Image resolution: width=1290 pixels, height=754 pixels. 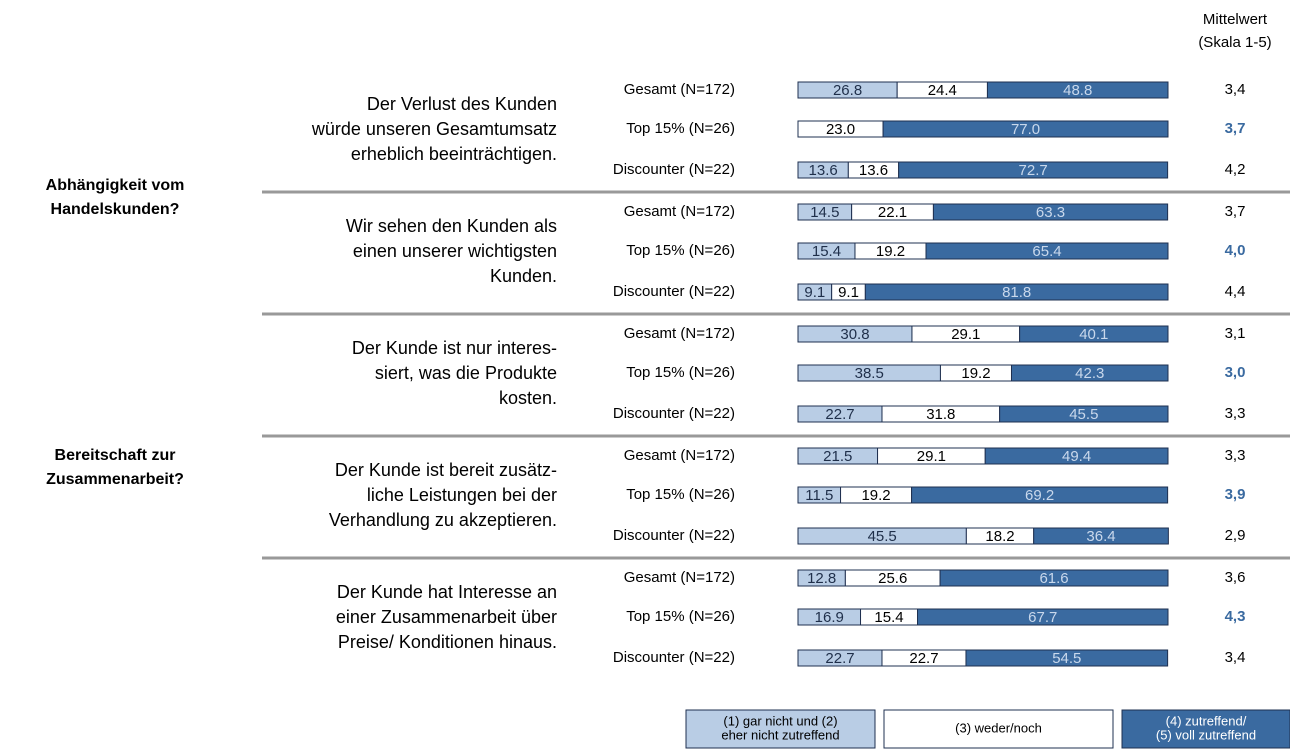 I want to click on statement: einer Zusammenarbeit über, so click(x=446, y=617).